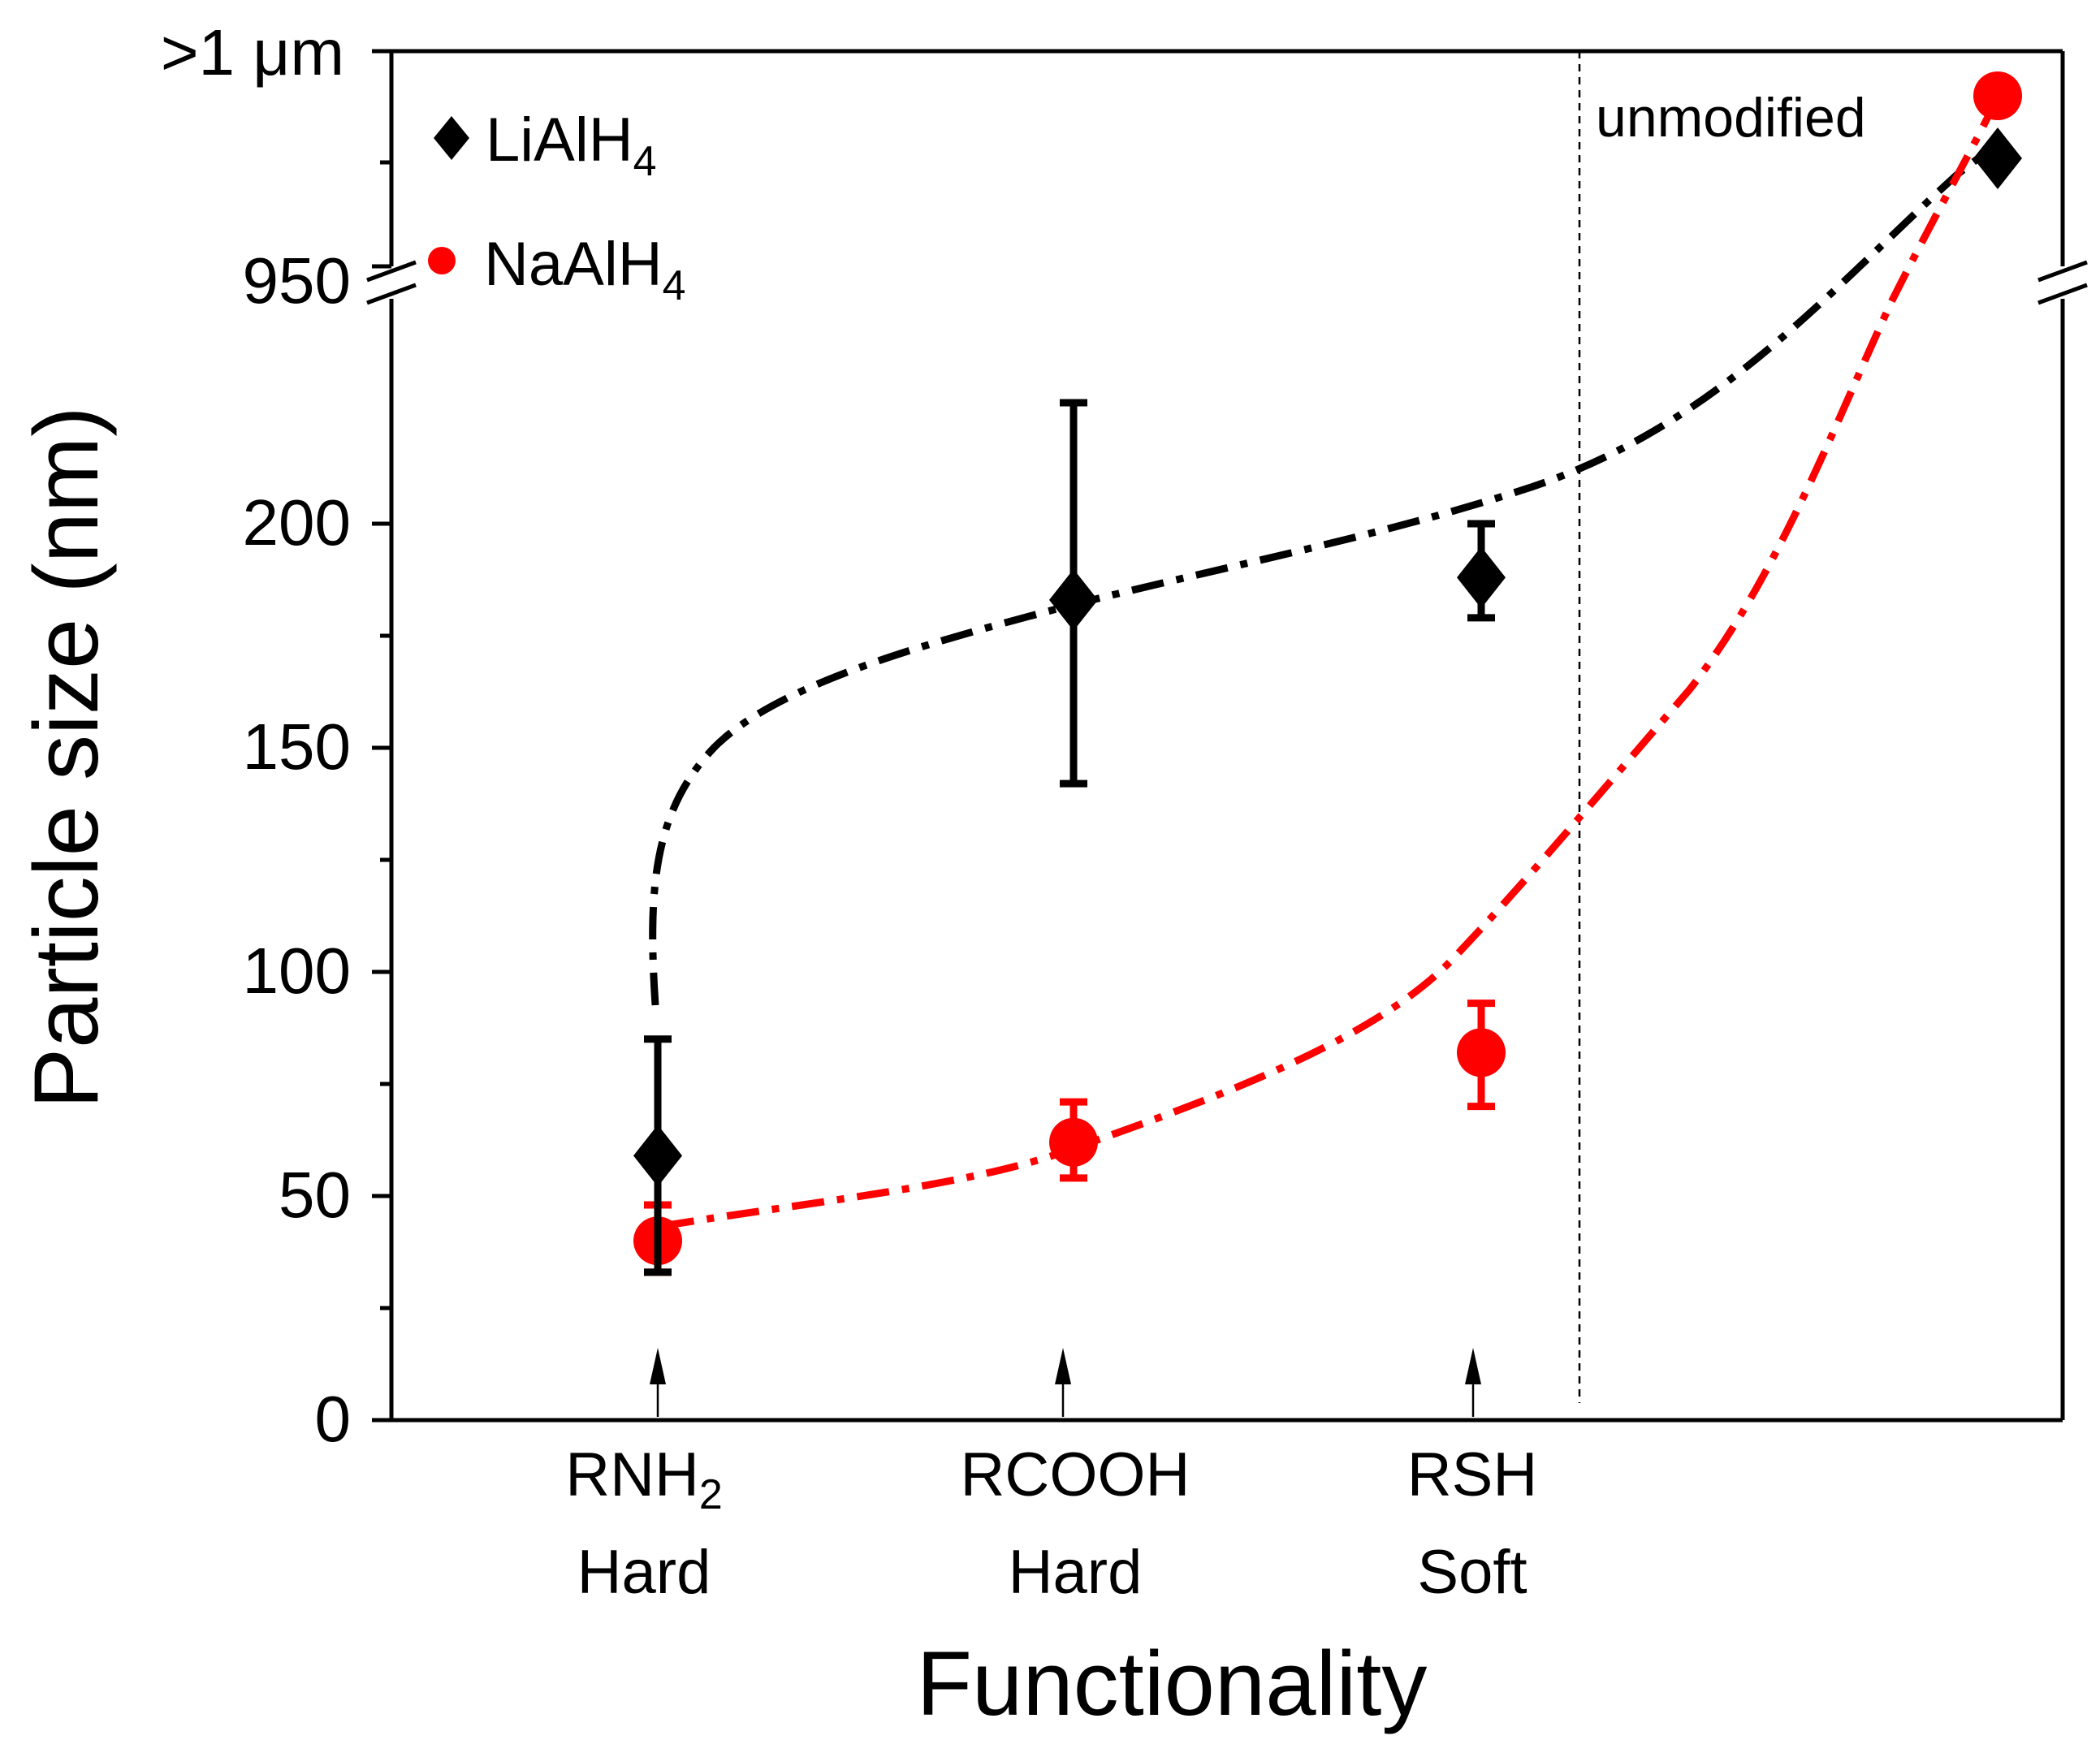  What do you see at coordinates (442, 260) in the screenshot?
I see `legend-naalh4-marker-icon` at bounding box center [442, 260].